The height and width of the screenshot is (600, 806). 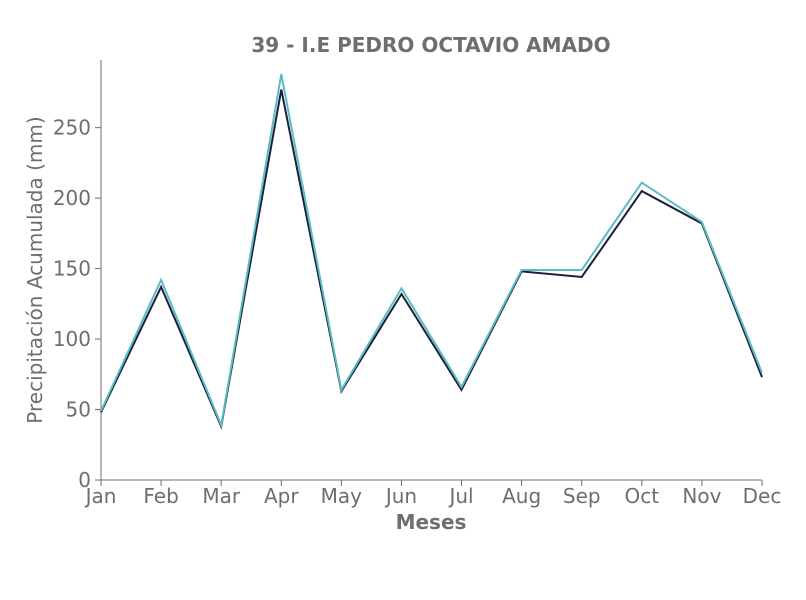 I want to click on x-tick-label: Jul, so click(x=460, y=496).